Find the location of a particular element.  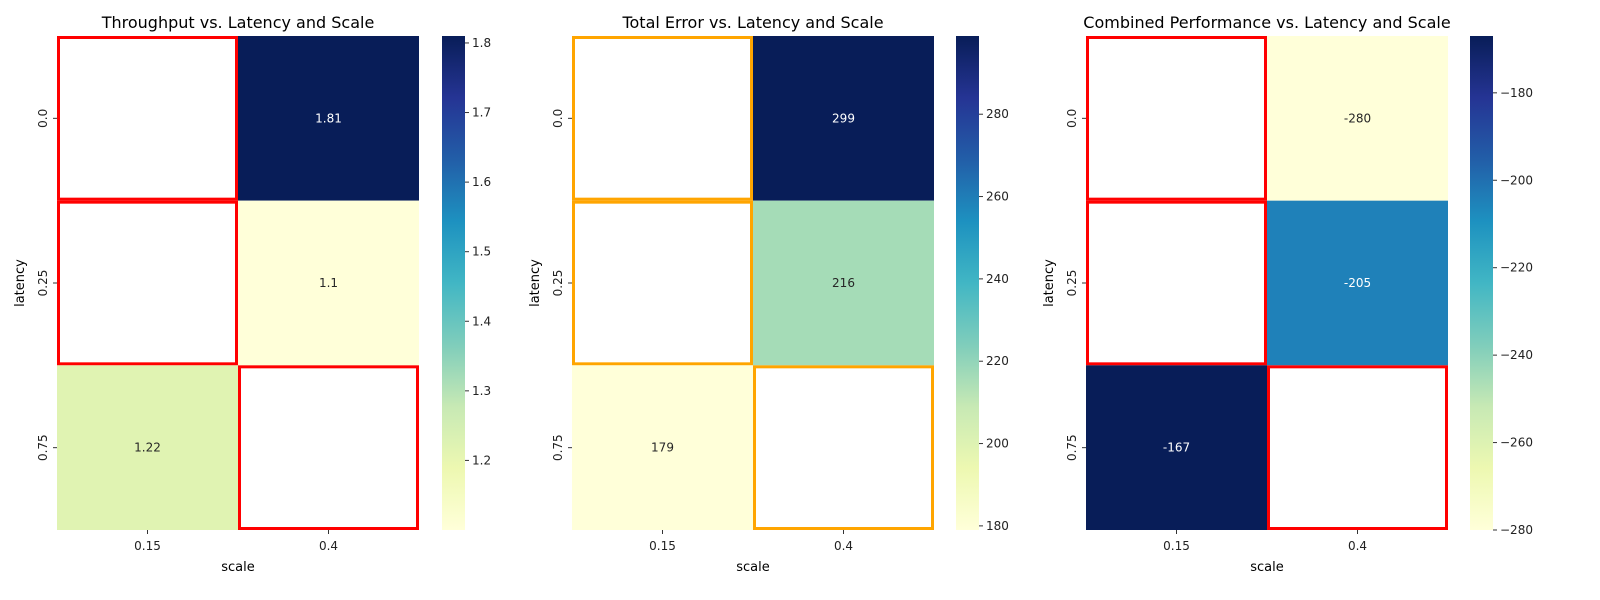

colorbar-tick-label: −280 is located at coordinates (1516, 530).